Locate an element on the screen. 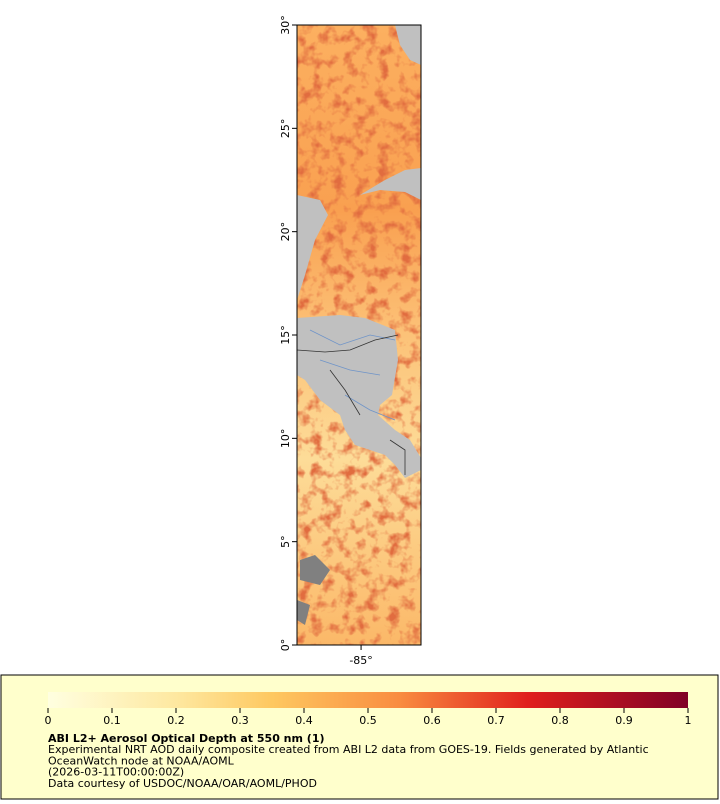 Image resolution: width=720 pixels, height=804 pixels. colorbar-tick-label: 0.9 is located at coordinates (624, 720).